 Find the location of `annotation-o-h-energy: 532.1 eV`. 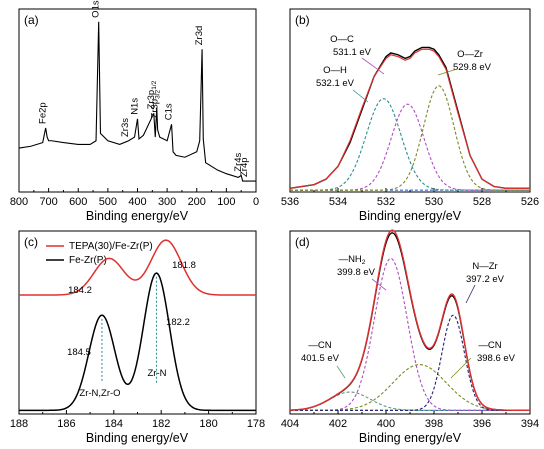

annotation-o-h-energy: 532.1 eV is located at coordinates (335, 83).